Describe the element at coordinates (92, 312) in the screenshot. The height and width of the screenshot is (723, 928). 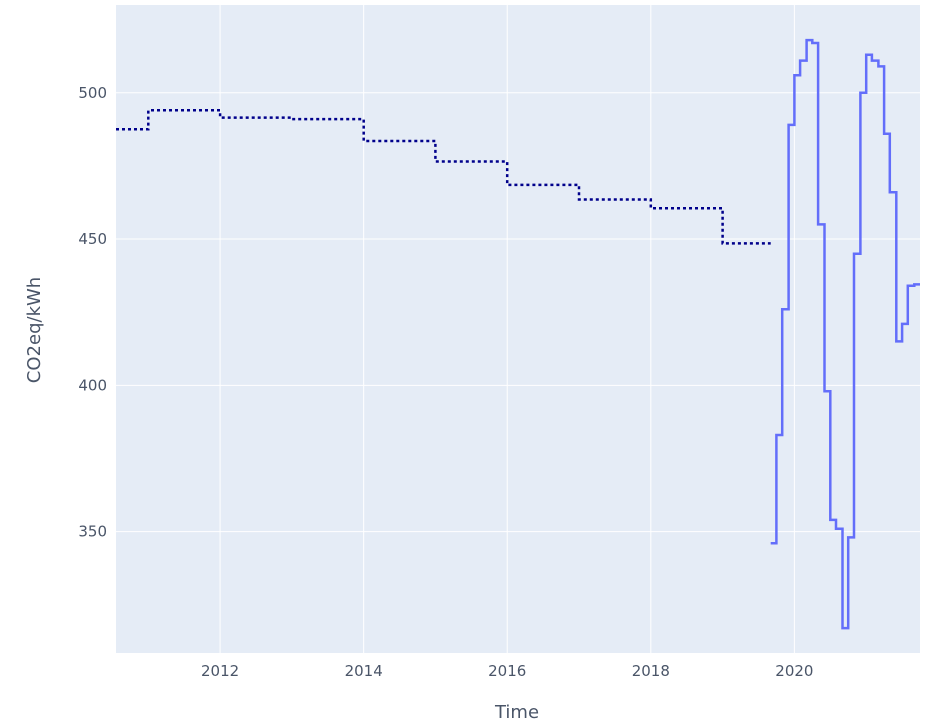
I see `y-axis-ticks: 350 400 450 500` at that location.